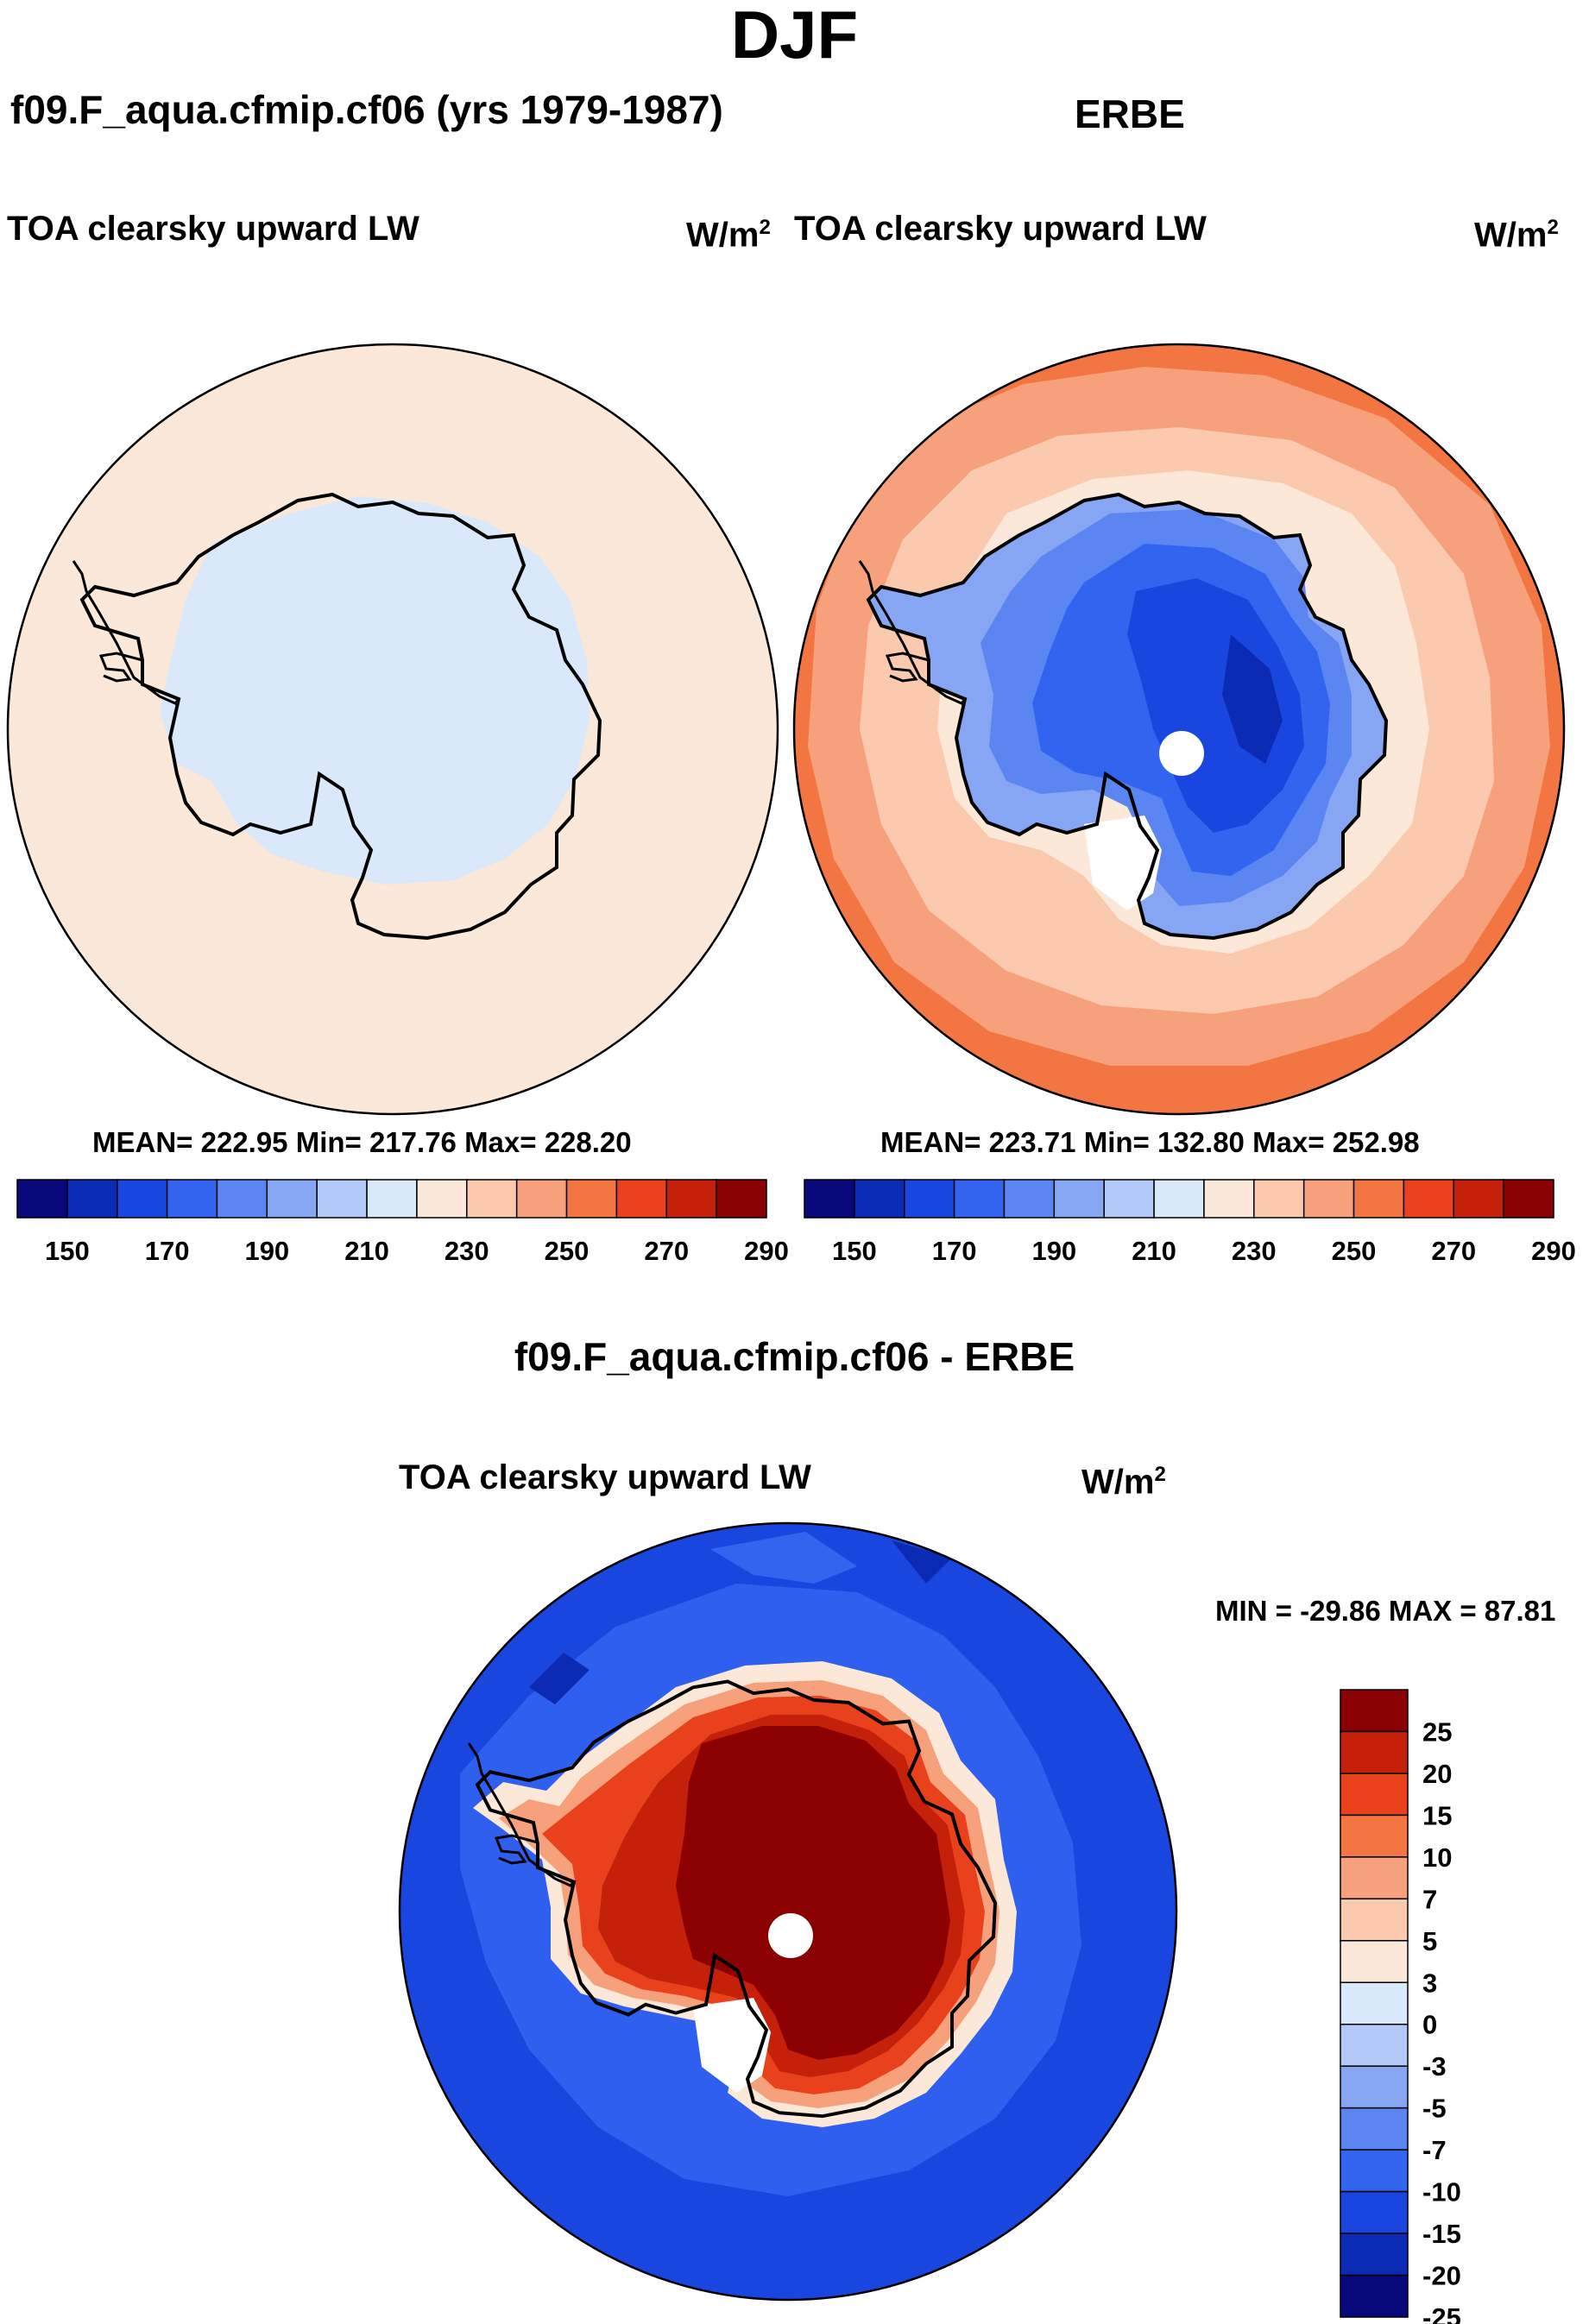  I want to click on panel3-colorbar-tick-label: 20, so click(1437, 1774).